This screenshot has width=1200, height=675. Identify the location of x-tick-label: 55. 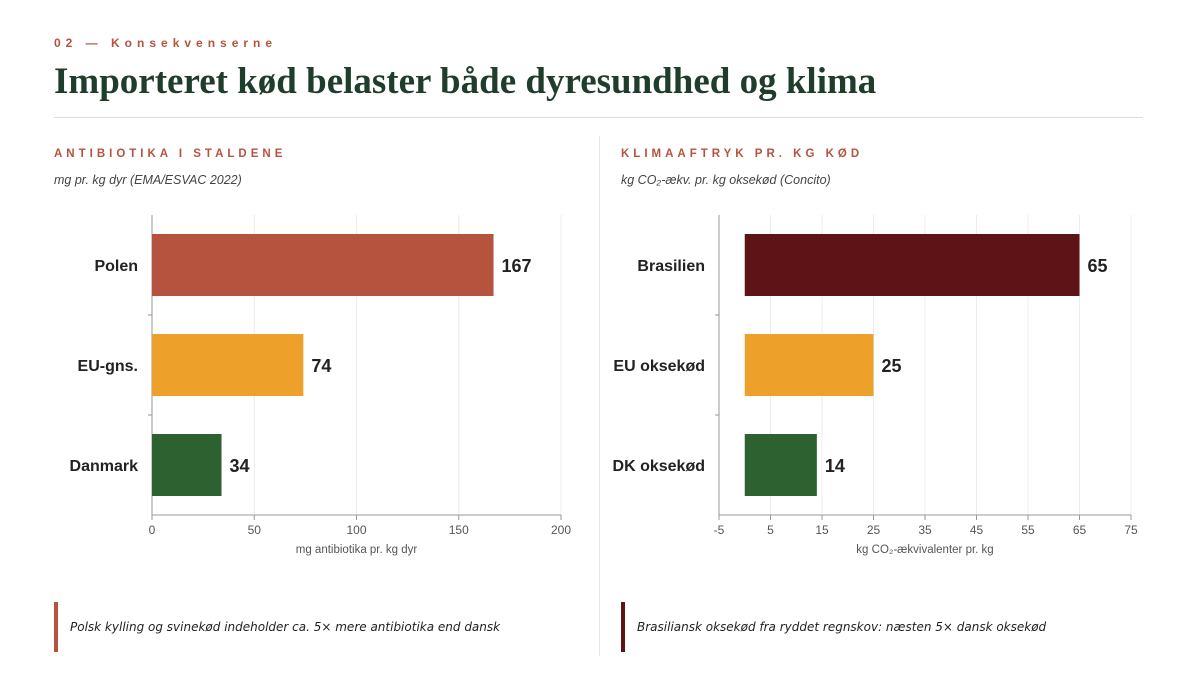
(1028, 530).